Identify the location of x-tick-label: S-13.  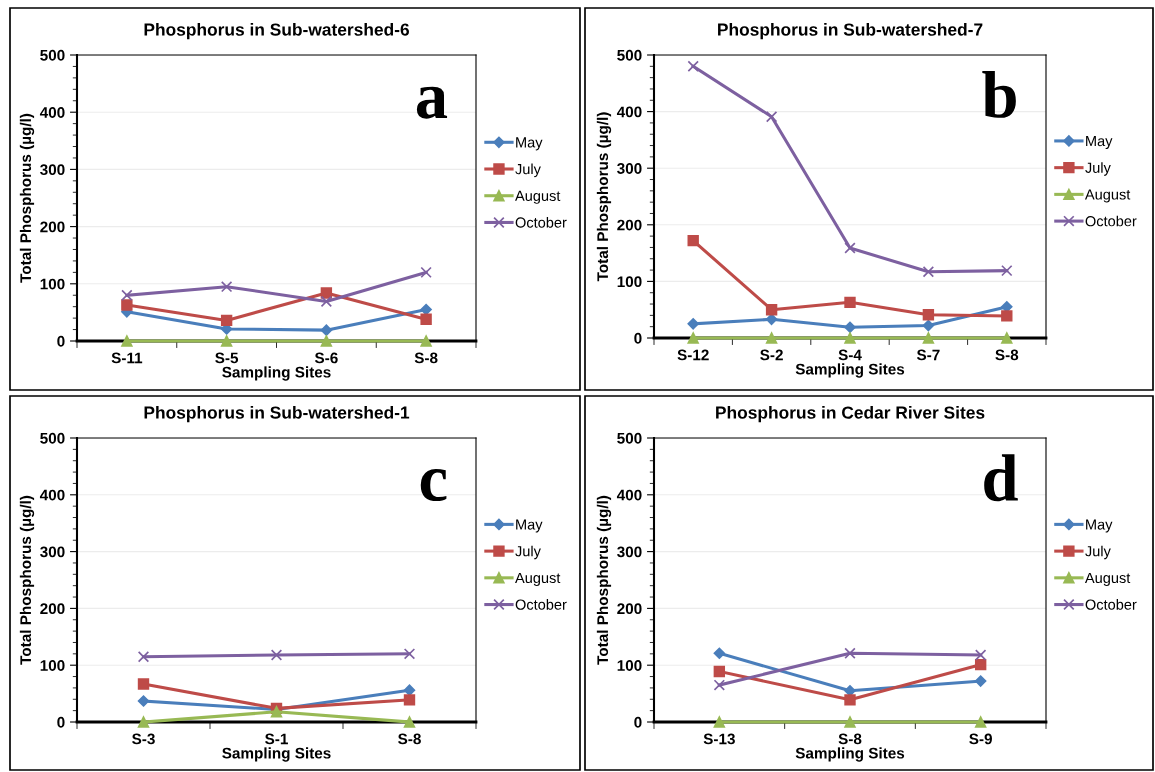
(719, 739).